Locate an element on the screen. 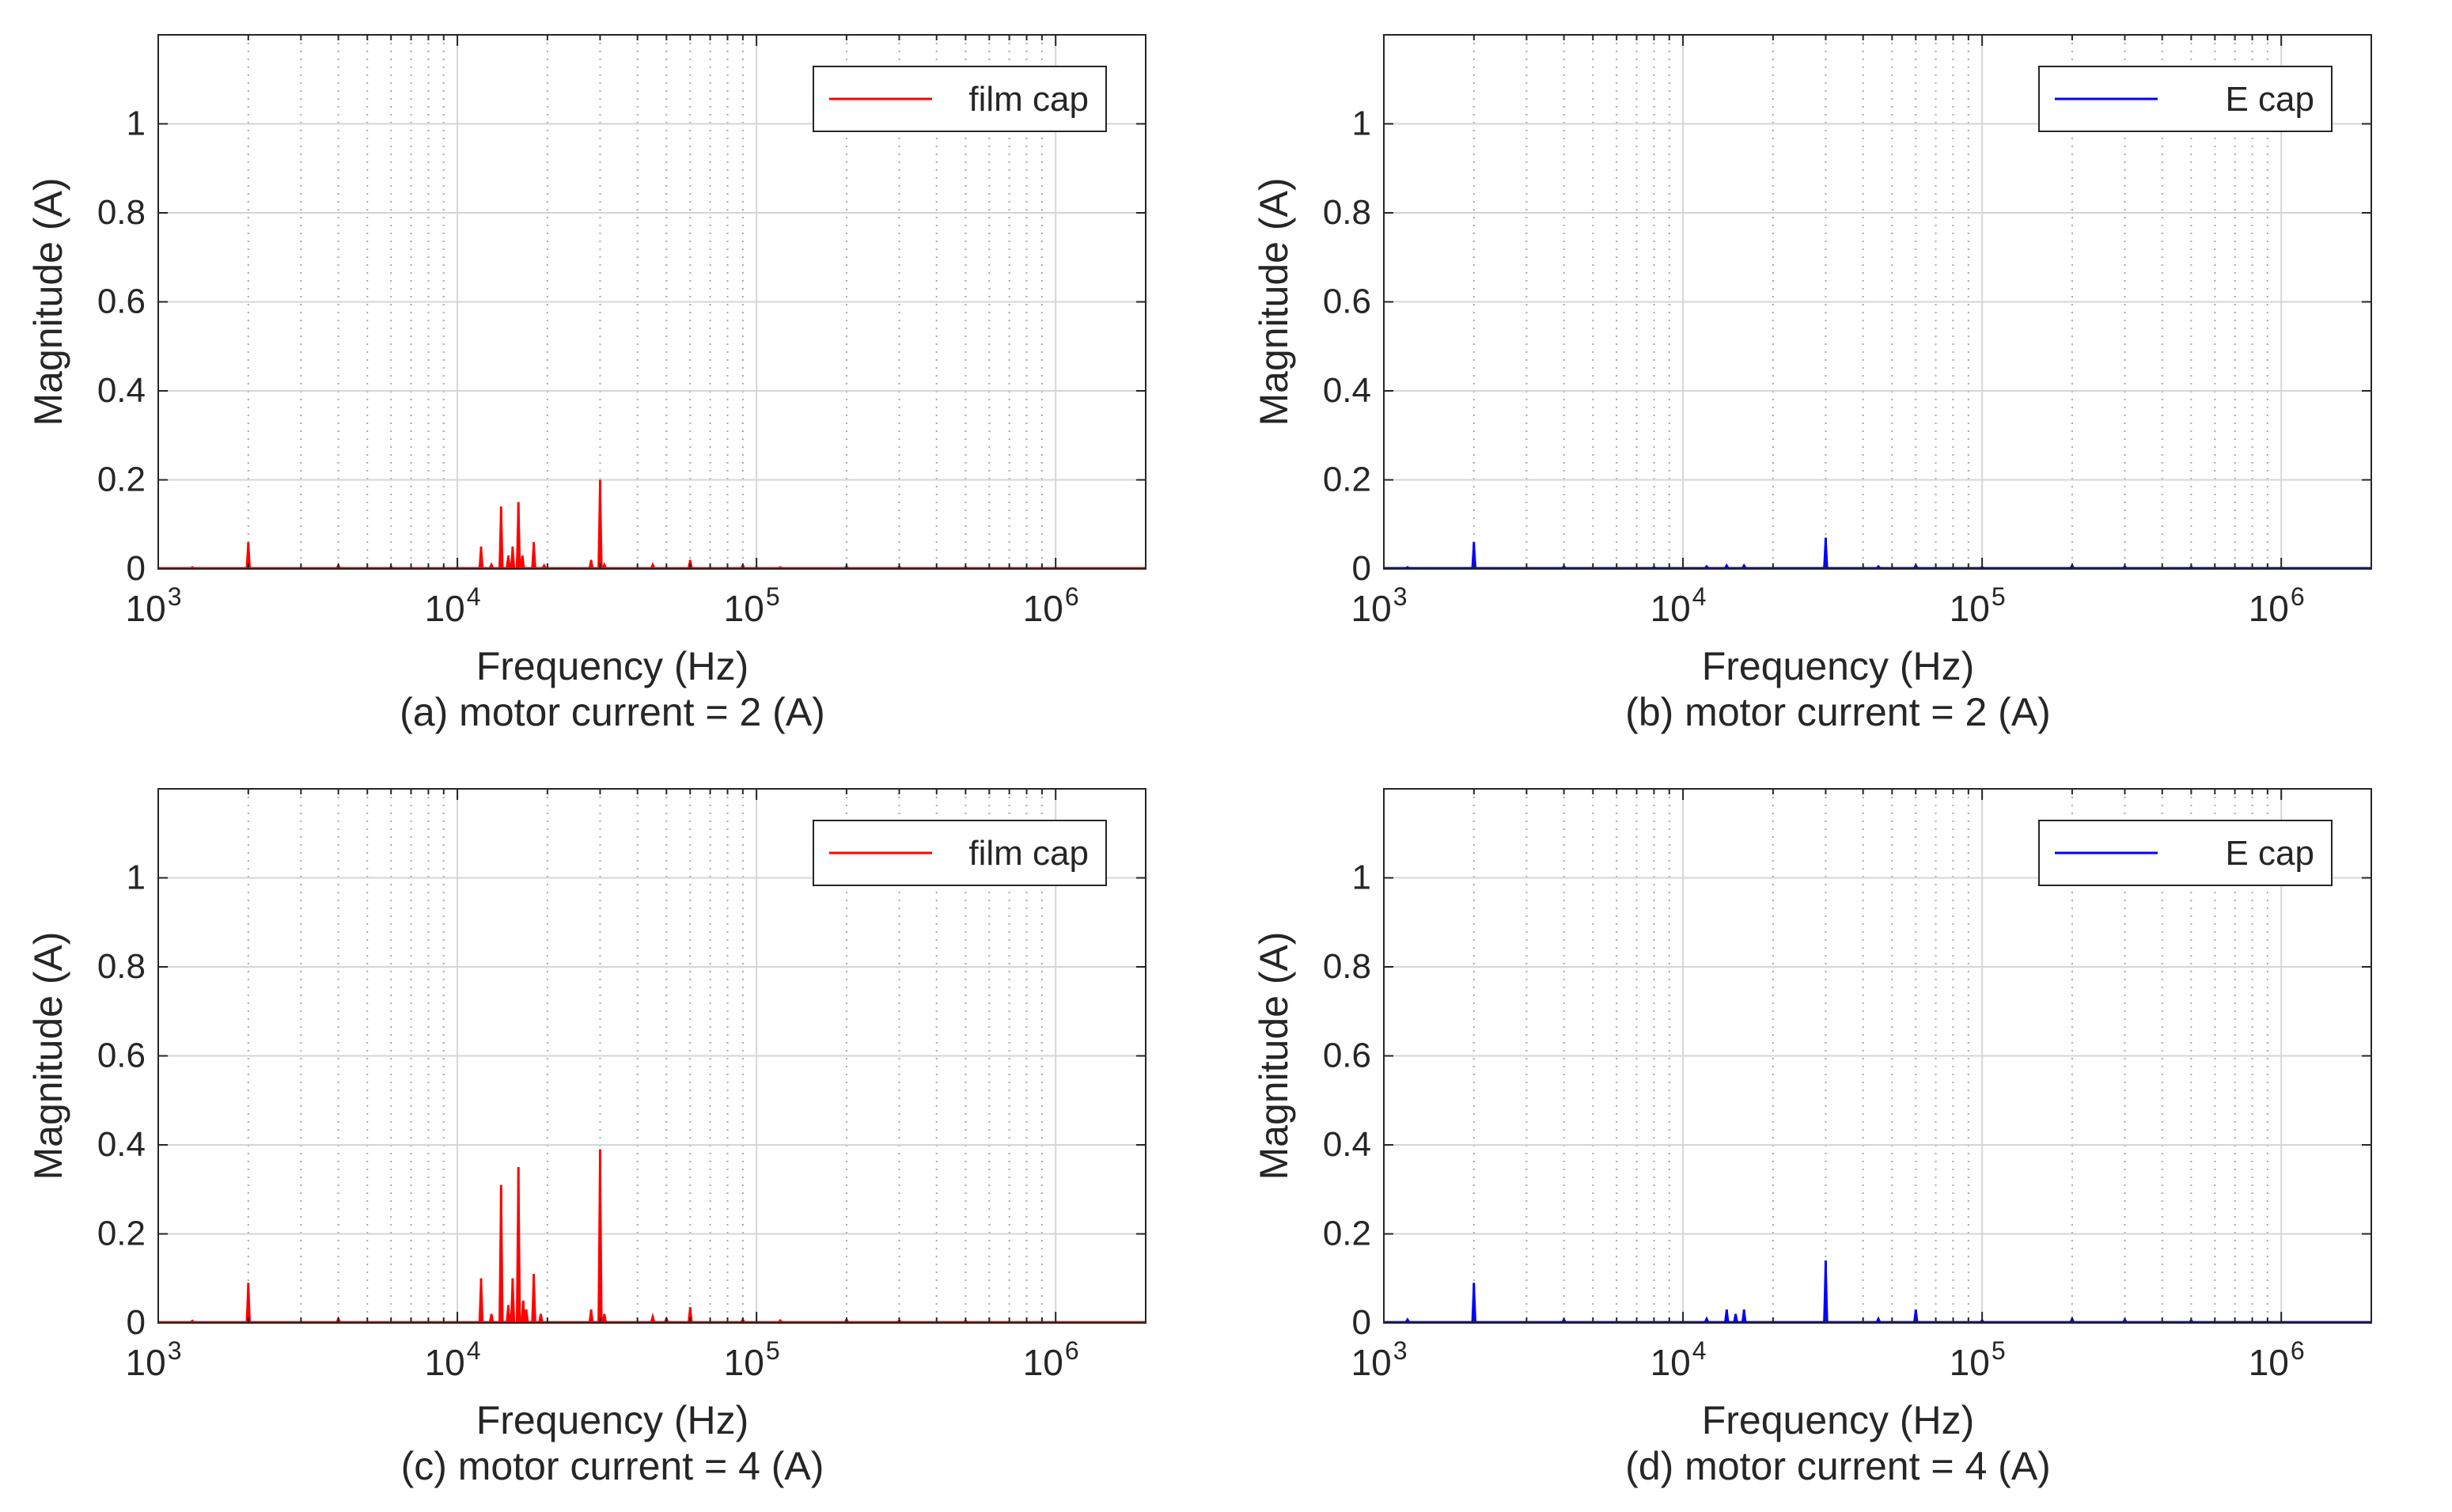 This screenshot has height=1512, width=2452. panel-caption: (a) motor current = 2 (A) is located at coordinates (612, 712).